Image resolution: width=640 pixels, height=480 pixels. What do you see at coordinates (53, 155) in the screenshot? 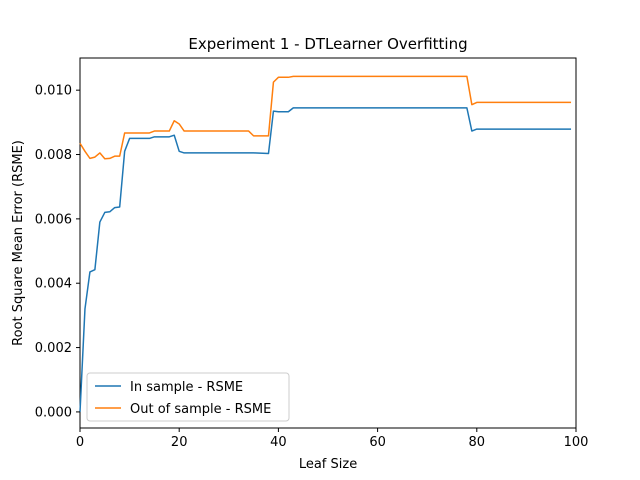
I see `y-tick-label: 0.008` at bounding box center [53, 155].